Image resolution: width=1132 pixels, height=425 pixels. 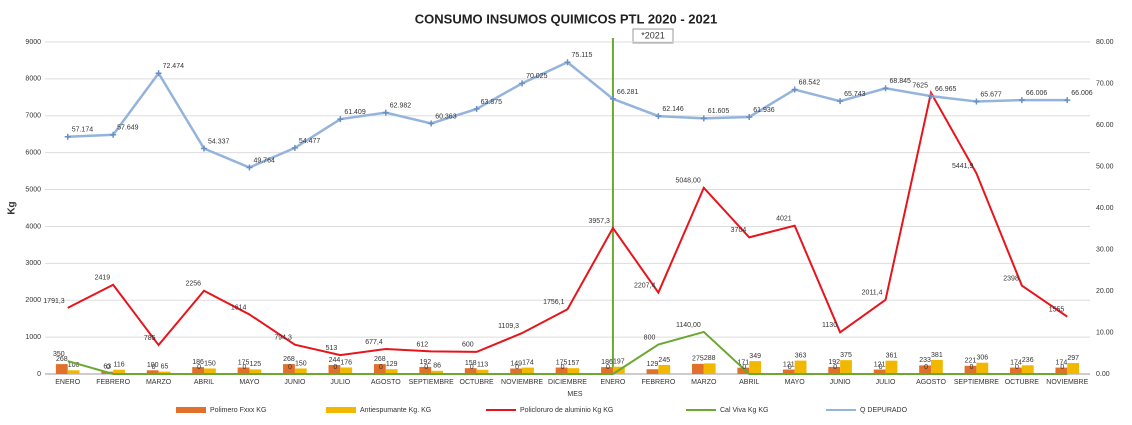 I want to click on data-label: 125, so click(x=256, y=364).